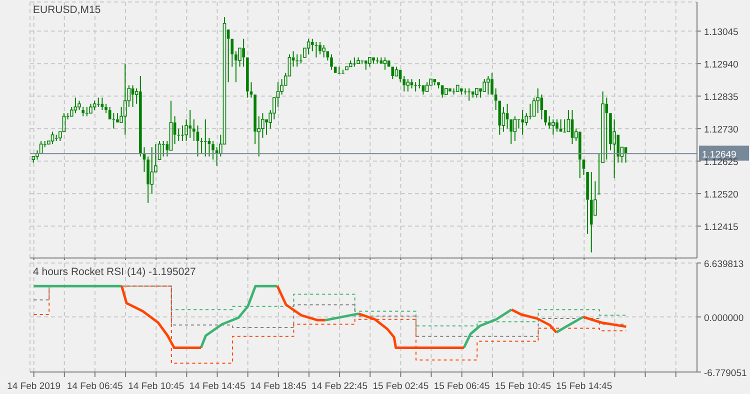  Describe the element at coordinates (725, 373) in the screenshot. I see `y-tick-label: -6.779051` at that location.